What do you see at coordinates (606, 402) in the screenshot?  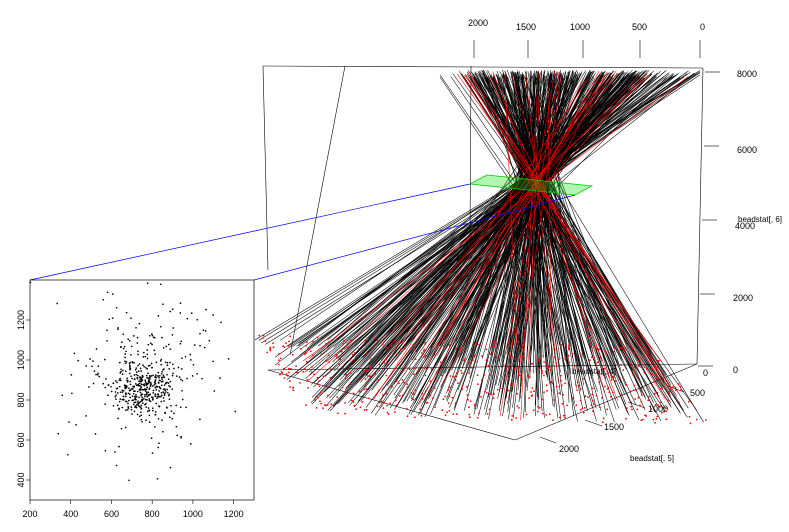 I see `box-edge-floor-right` at bounding box center [606, 402].